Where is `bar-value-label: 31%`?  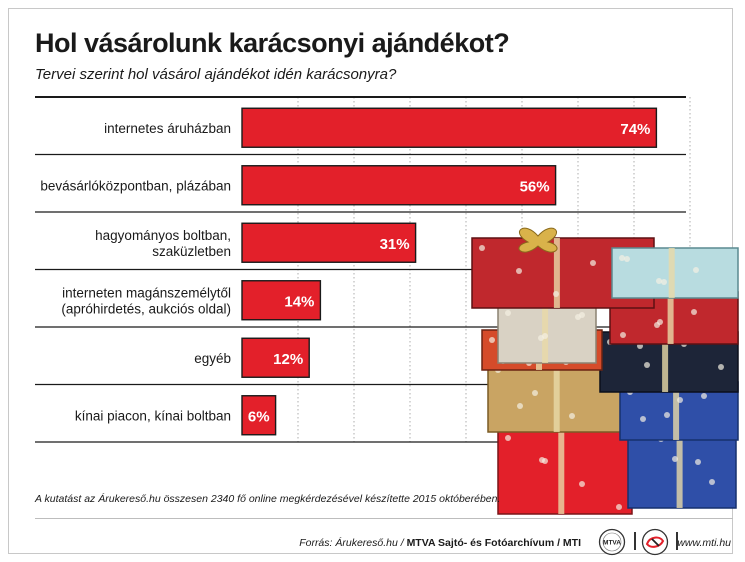
bar-value-label: 31% is located at coordinates (395, 244).